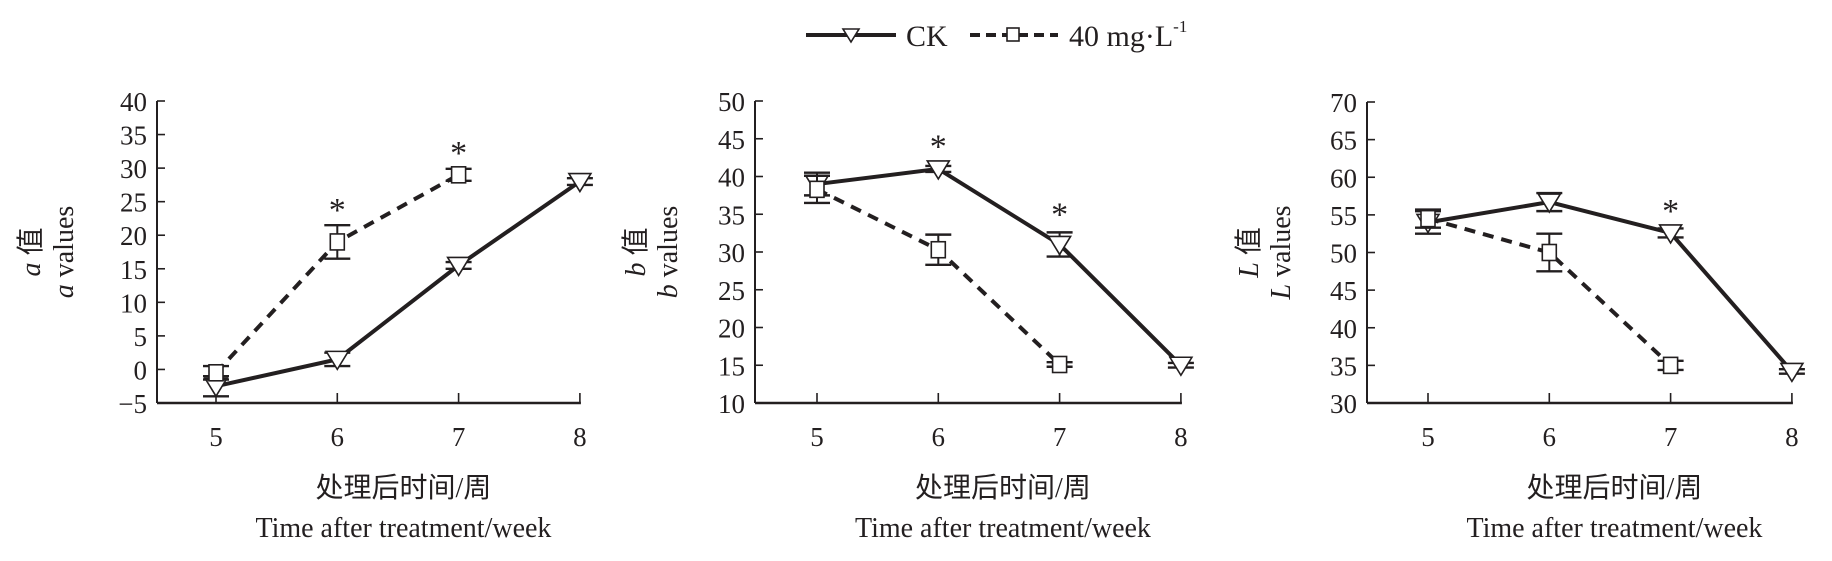 This screenshot has height=561, width=1832. I want to click on legend: CK 40 mg·L-1, so click(996, 35).